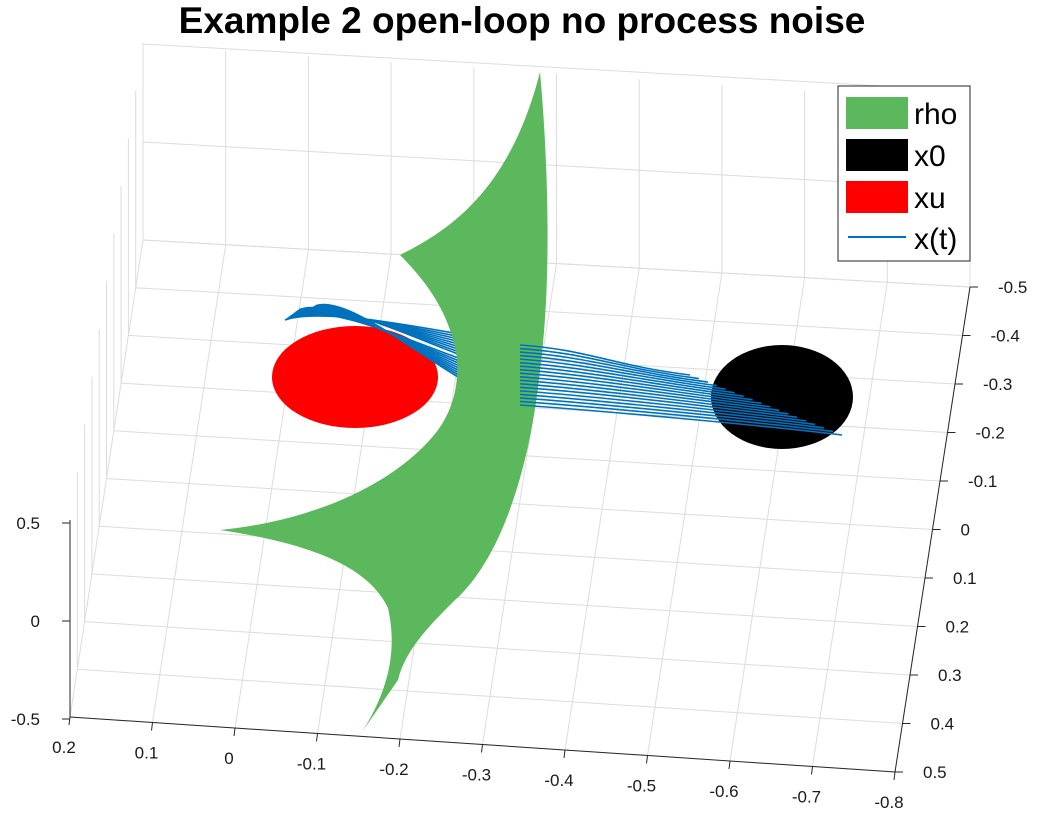  I want to click on x-tick-label: -0.1, so click(311, 764).